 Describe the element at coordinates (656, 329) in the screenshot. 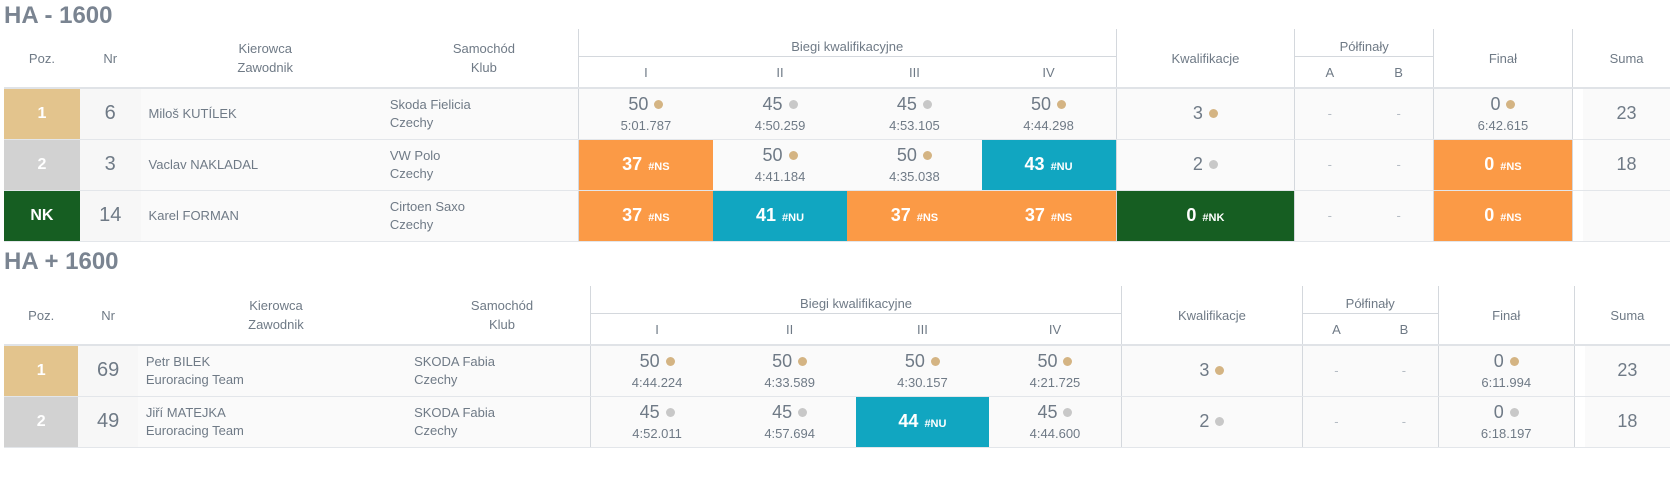

I see `header-heat-1: I` at that location.